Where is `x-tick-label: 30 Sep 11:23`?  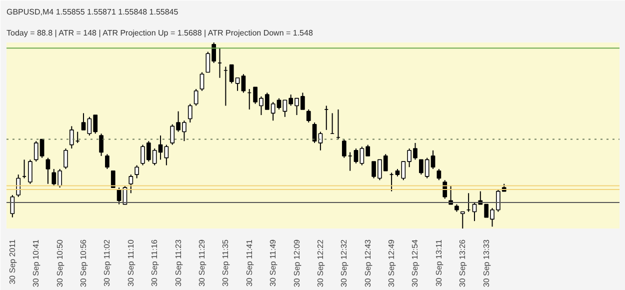
x-tick-label: 30 Sep 11:23 is located at coordinates (178, 262).